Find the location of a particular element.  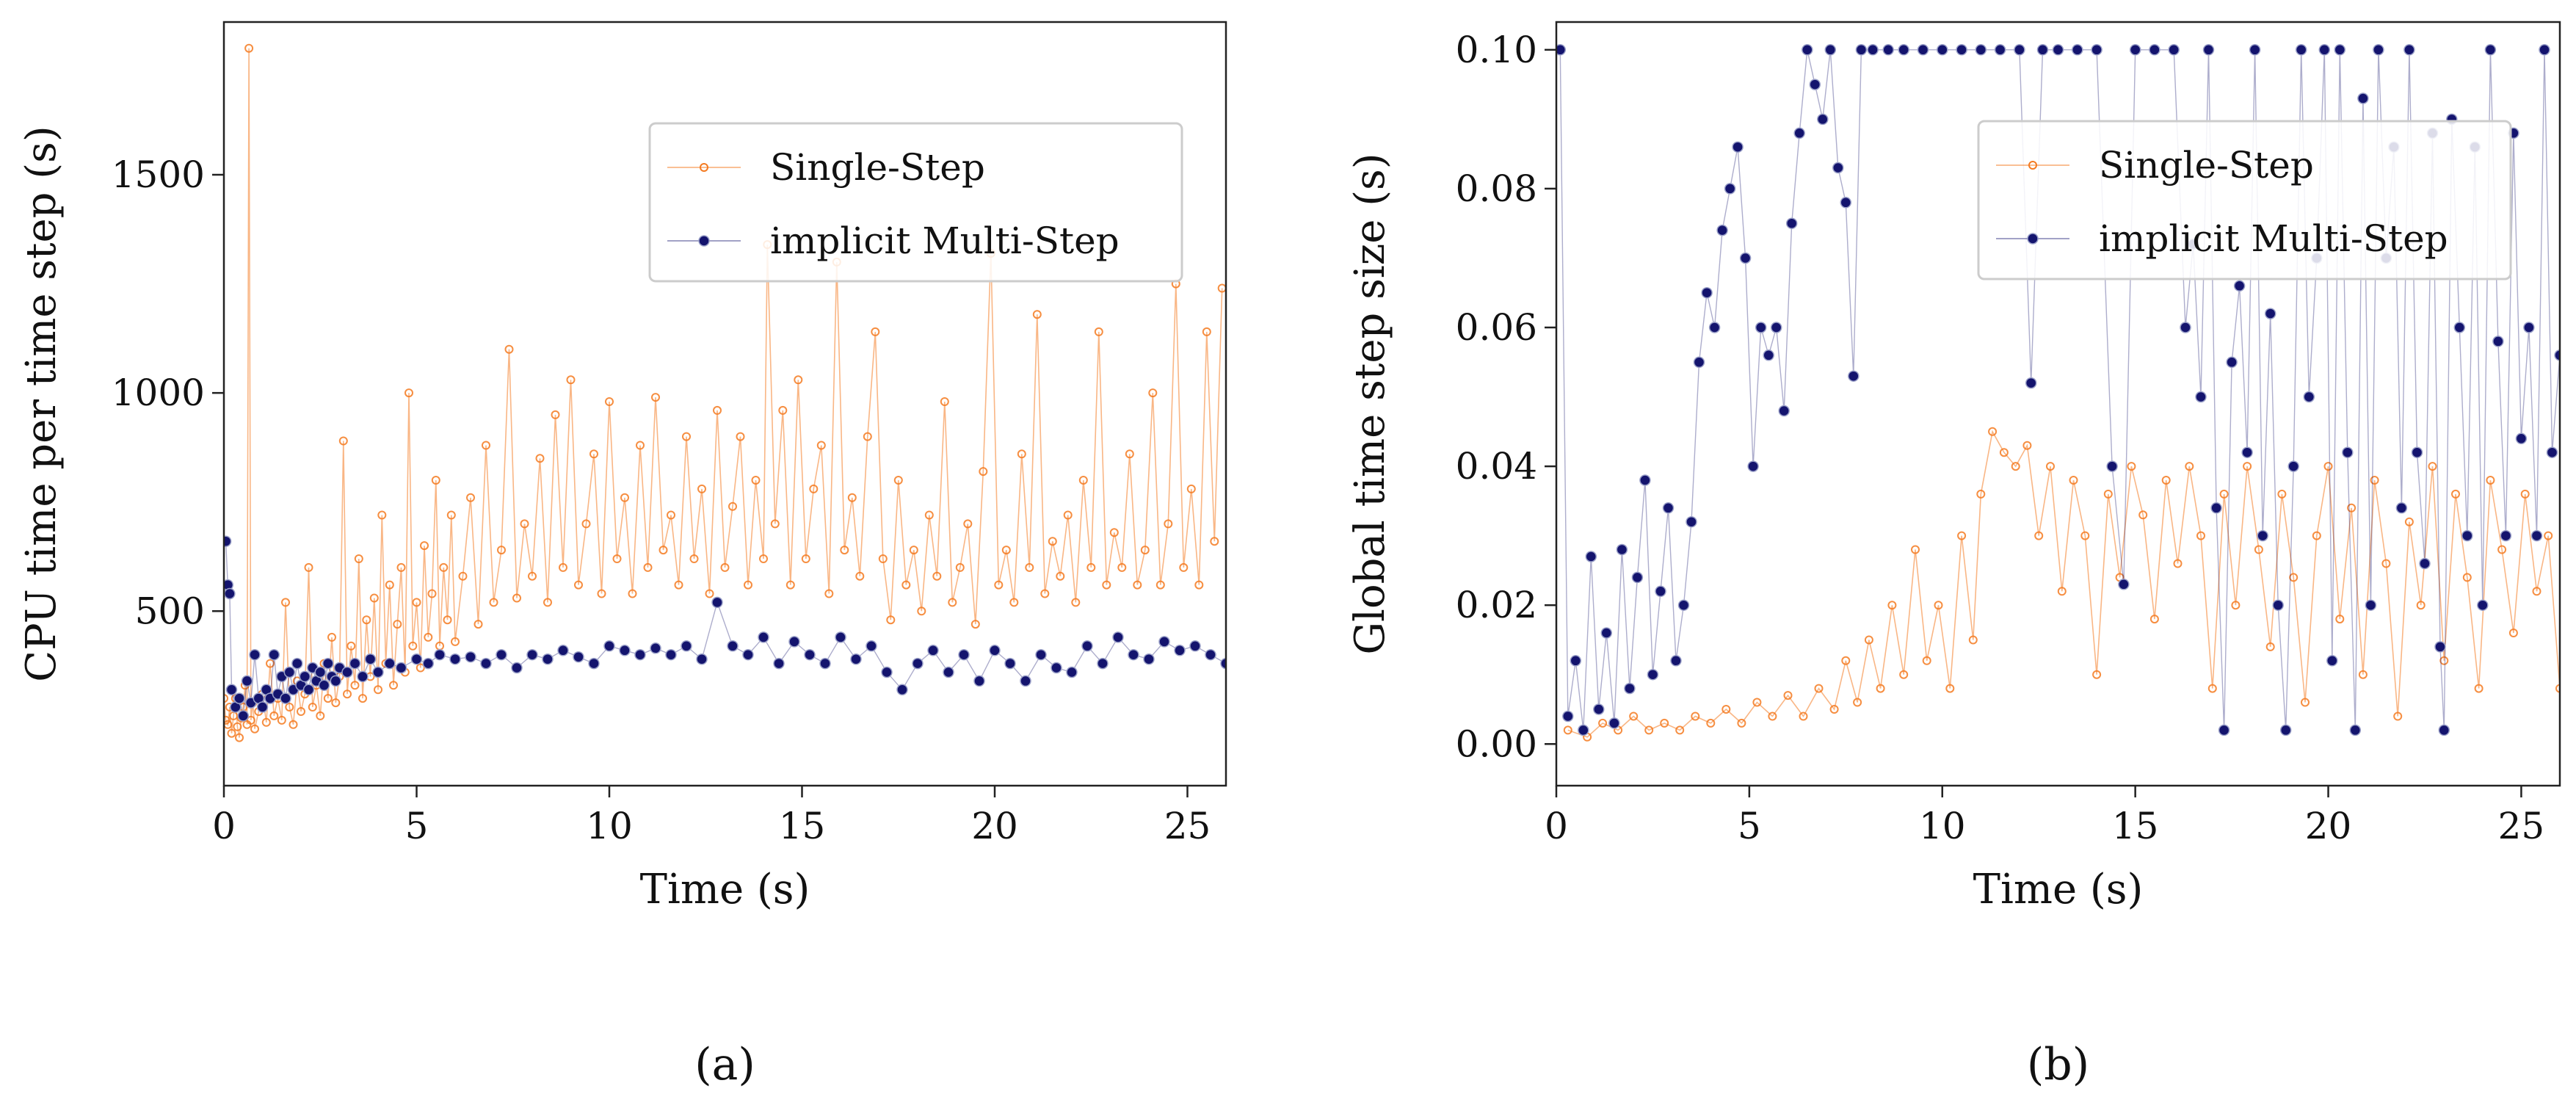

panel-b-legend: Single-Step implicit Multi-Step is located at coordinates (2245, 200).